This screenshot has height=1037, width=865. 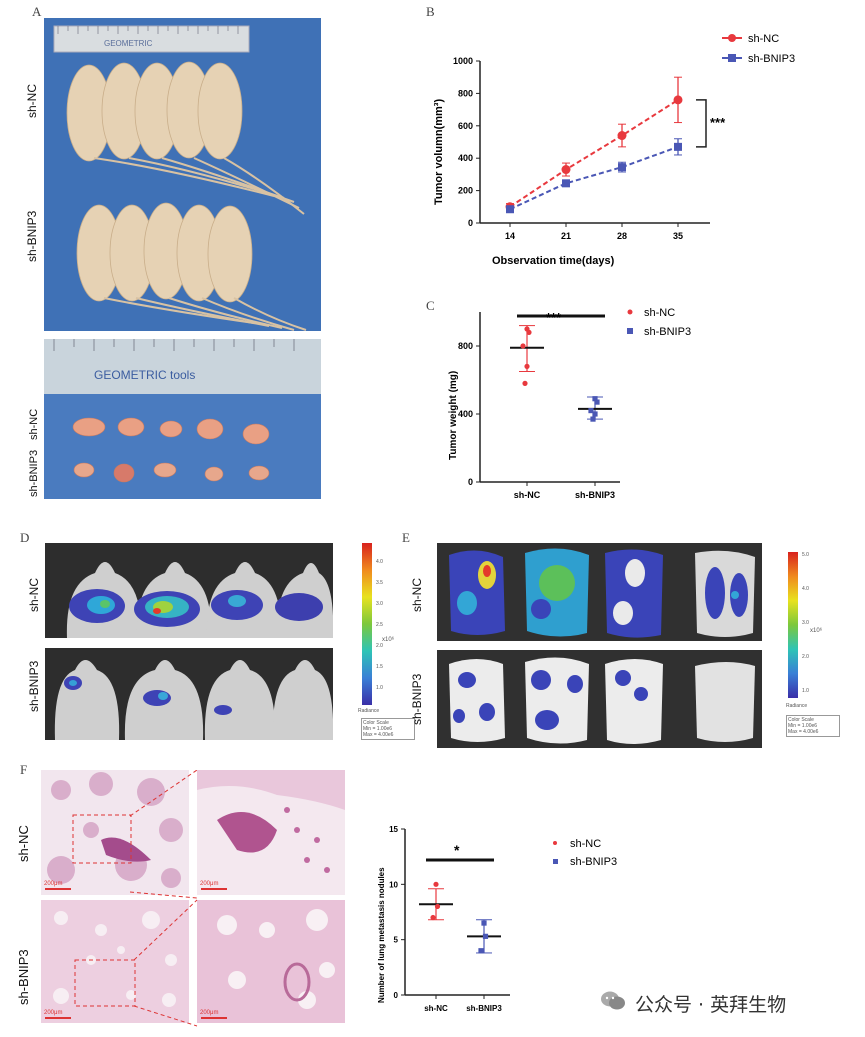 What do you see at coordinates (599, 592) in the screenshot?
I see `lung-imaging-nc-image` at bounding box center [599, 592].